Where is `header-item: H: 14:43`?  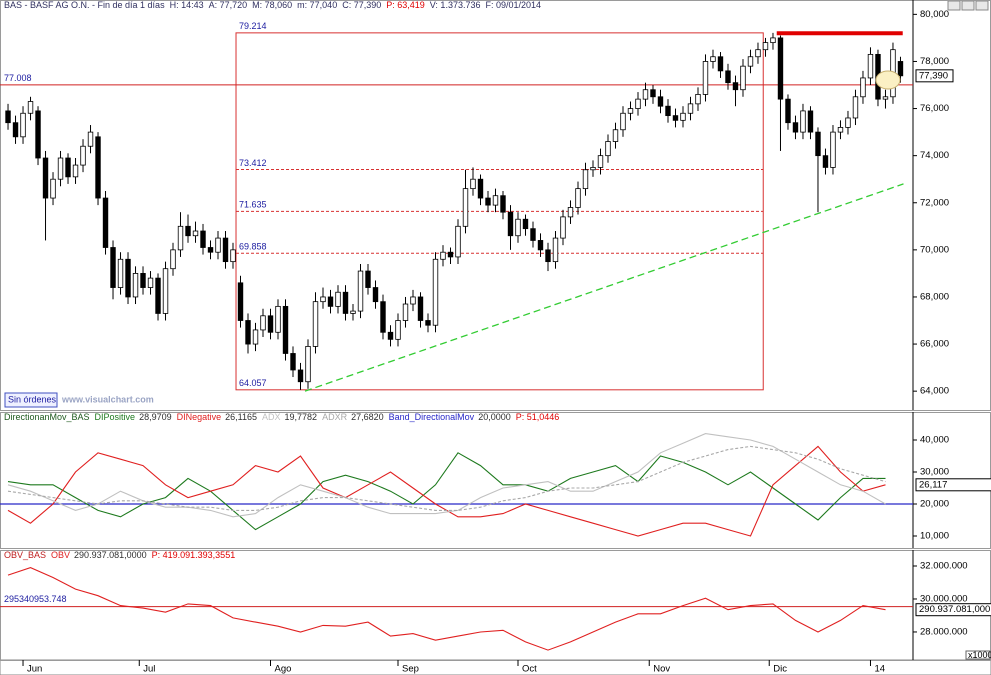 header-item: H: 14:43 is located at coordinates (187, 5).